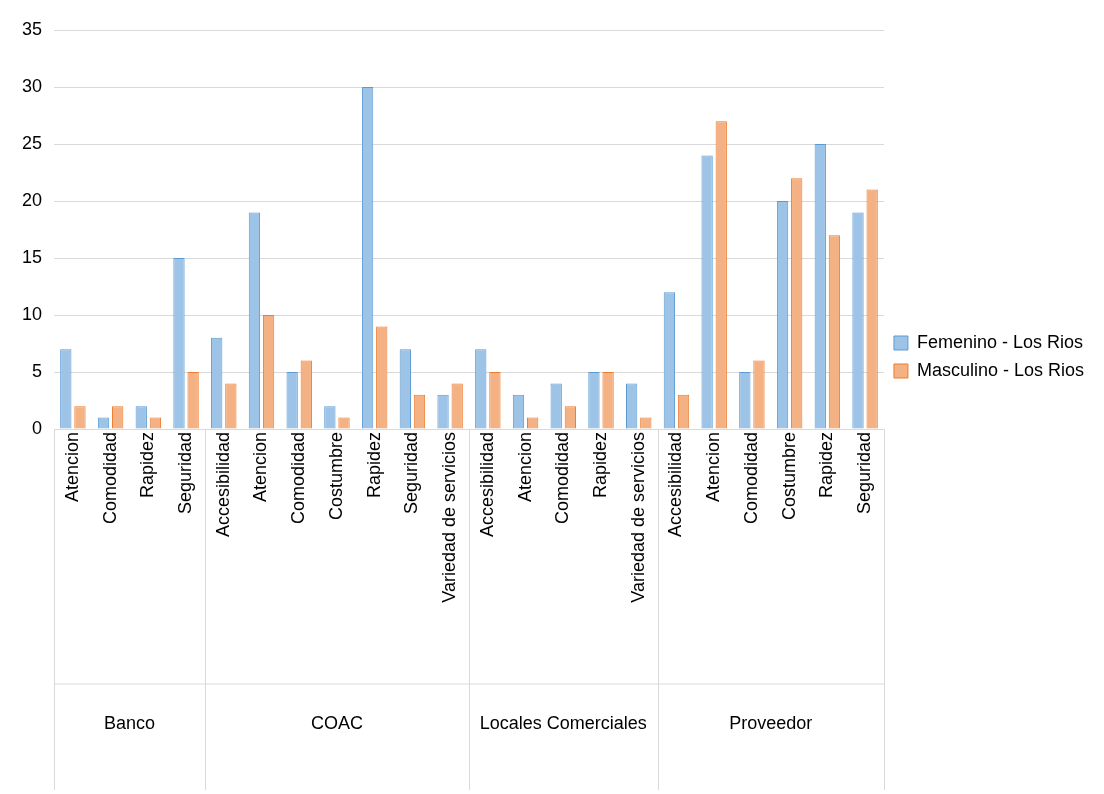 The image size is (1104, 794). Describe the element at coordinates (771, 722) in the screenshot. I see `text: Proveedor` at that location.